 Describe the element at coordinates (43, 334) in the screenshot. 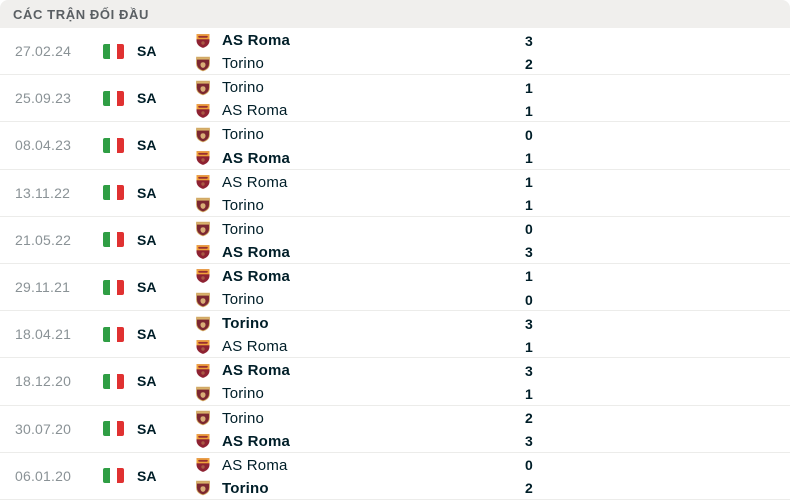

I see `match-date: 18.04.21` at that location.